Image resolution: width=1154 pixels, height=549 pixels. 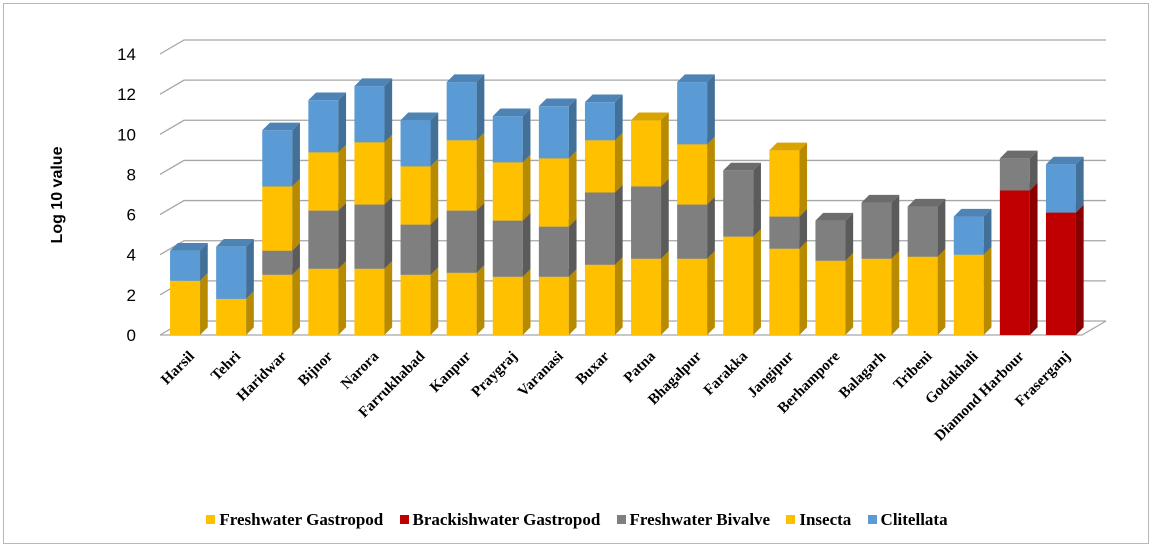 I want to click on x-tick-label: Varanasi, so click(x=541, y=375).